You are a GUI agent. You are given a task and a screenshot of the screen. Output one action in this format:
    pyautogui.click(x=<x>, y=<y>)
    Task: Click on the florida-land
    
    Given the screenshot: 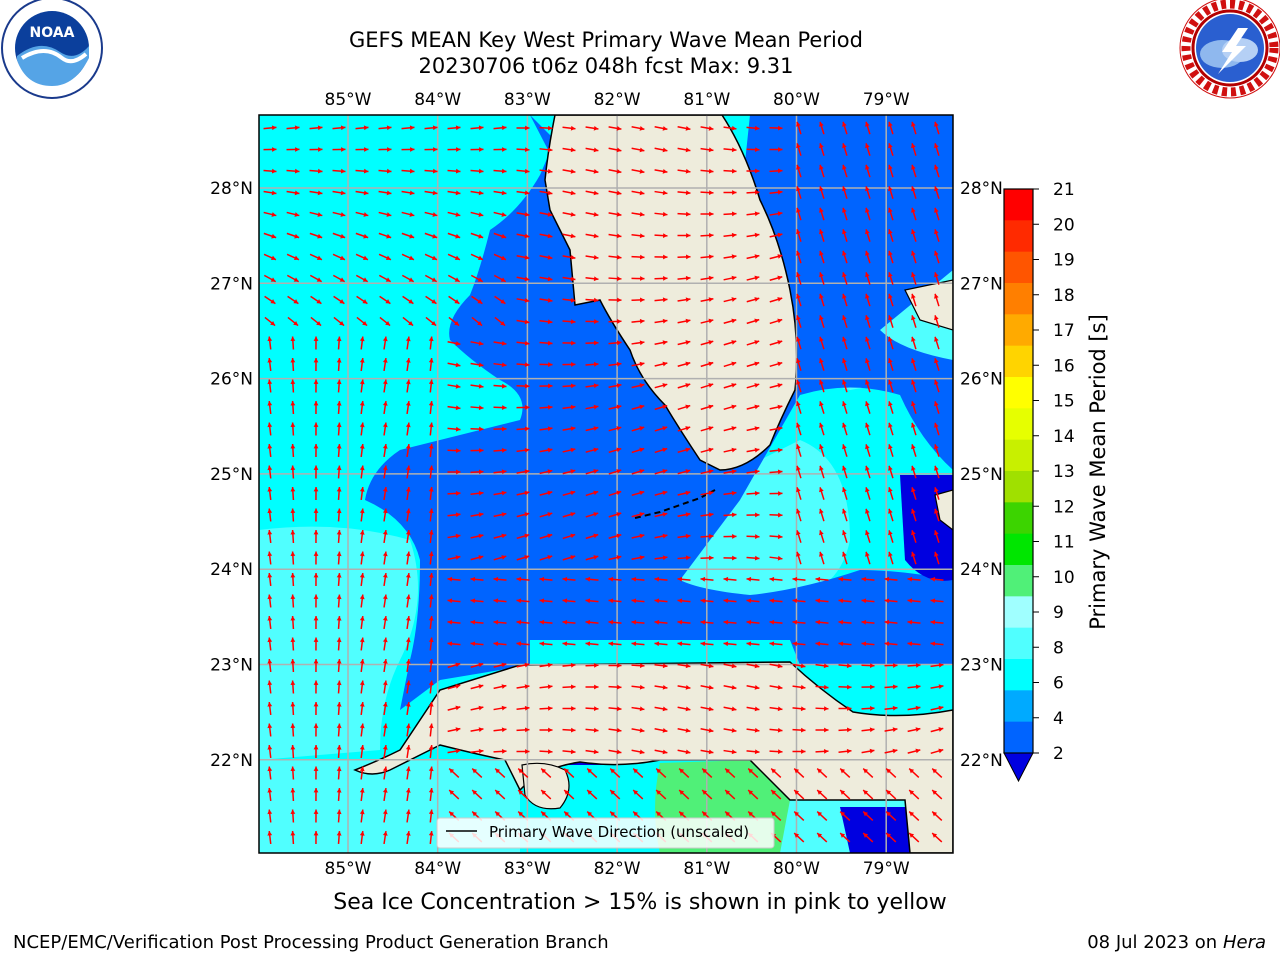 What is the action you would take?
    pyautogui.click(x=671, y=293)
    